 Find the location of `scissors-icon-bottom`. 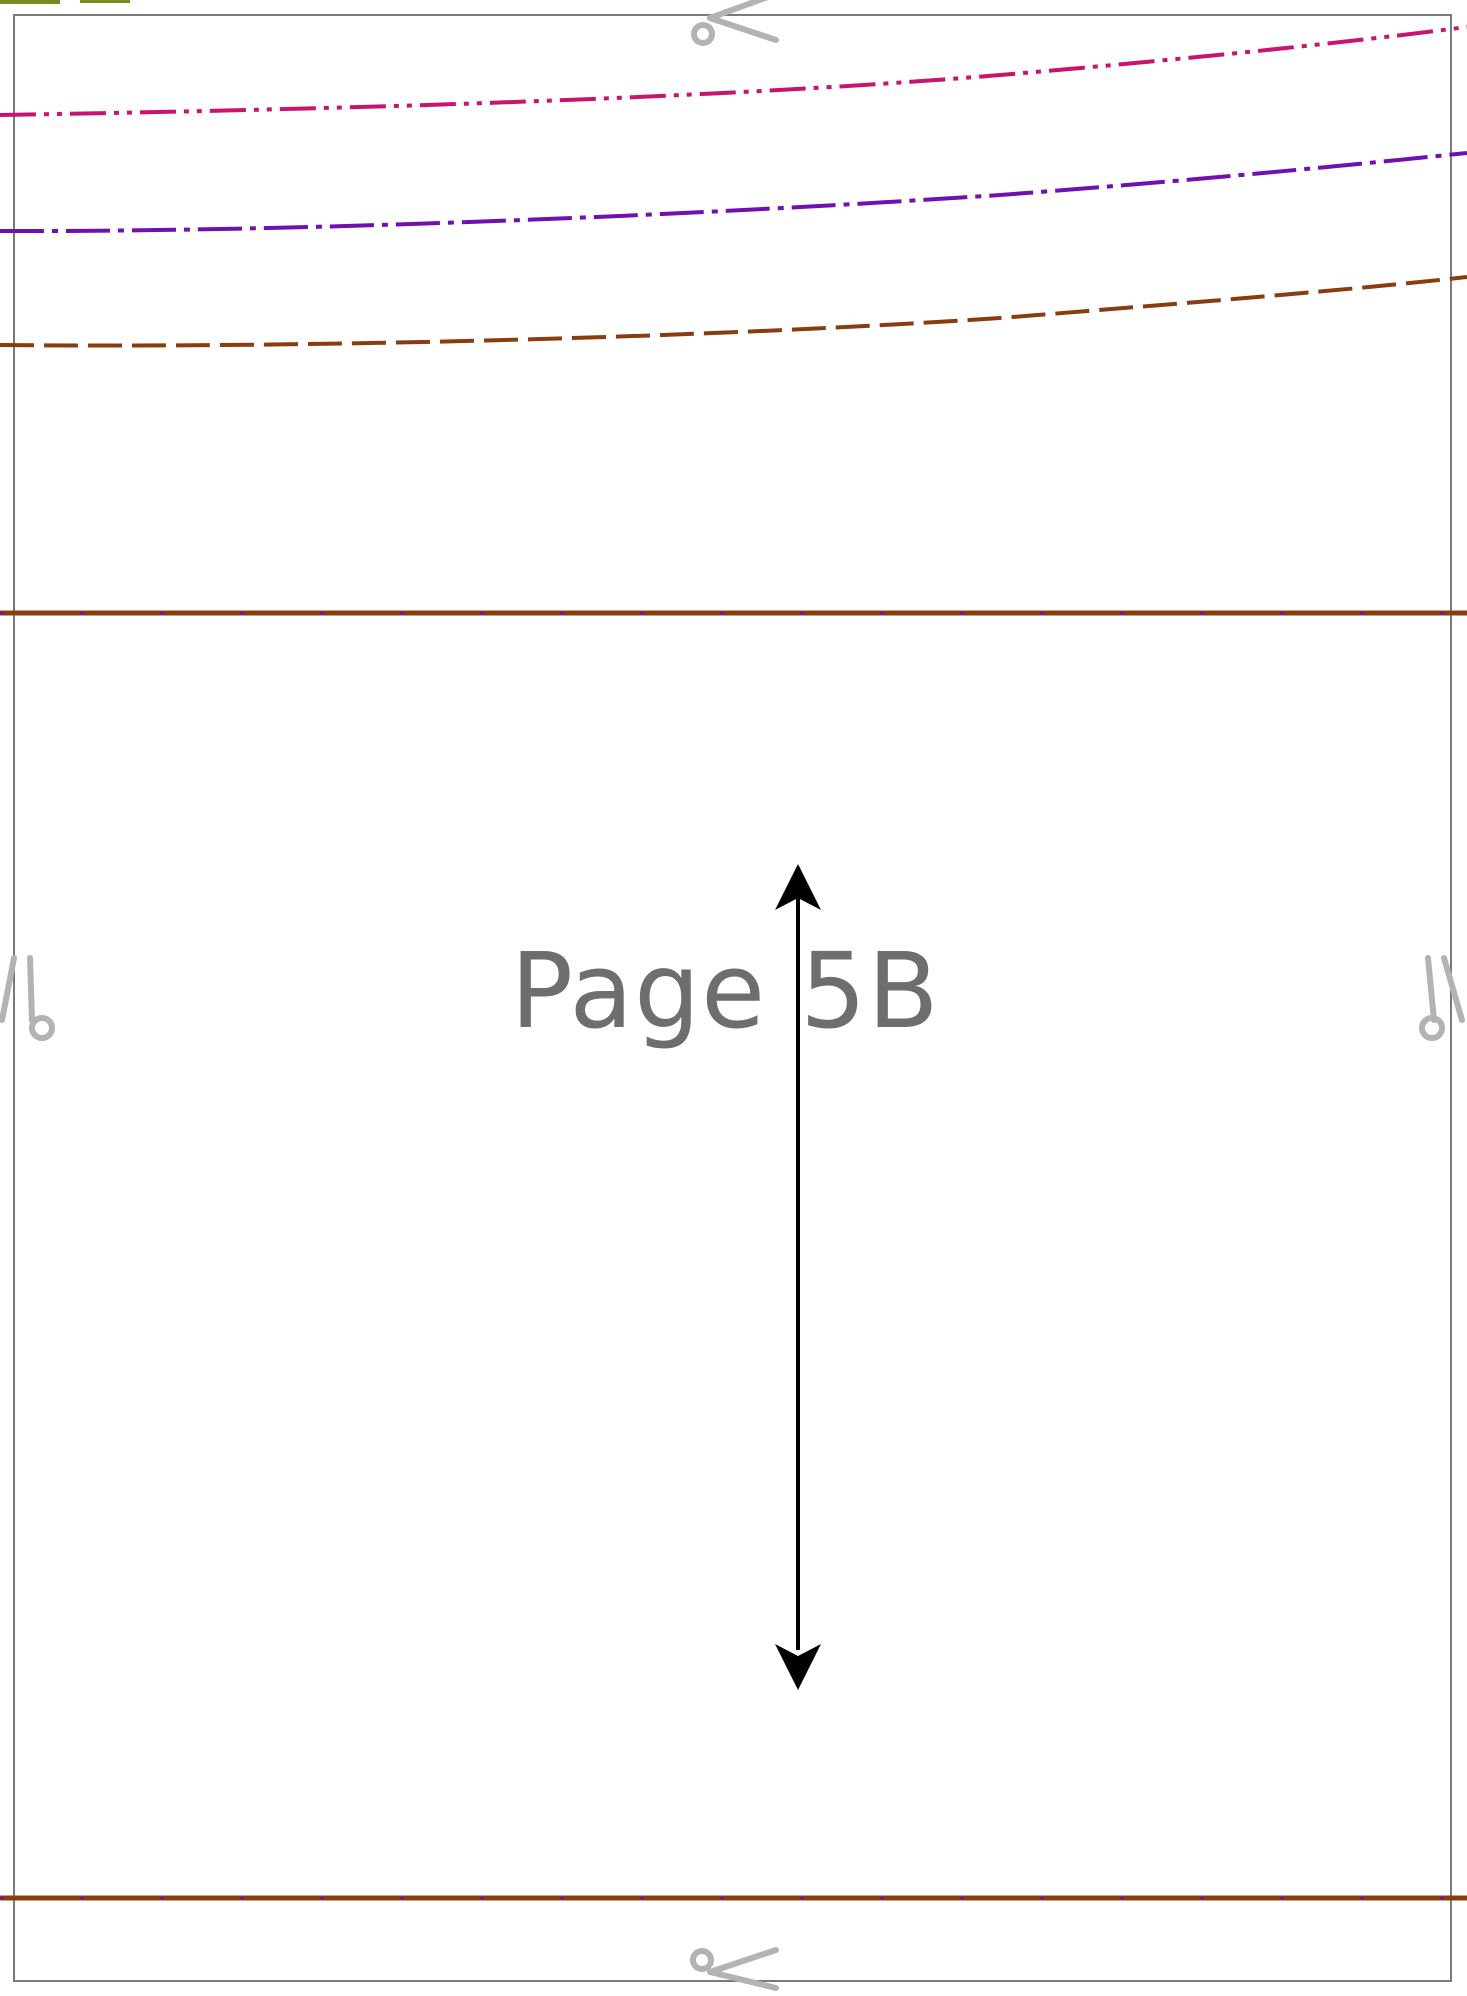

scissors-icon-bottom is located at coordinates (734, 1969).